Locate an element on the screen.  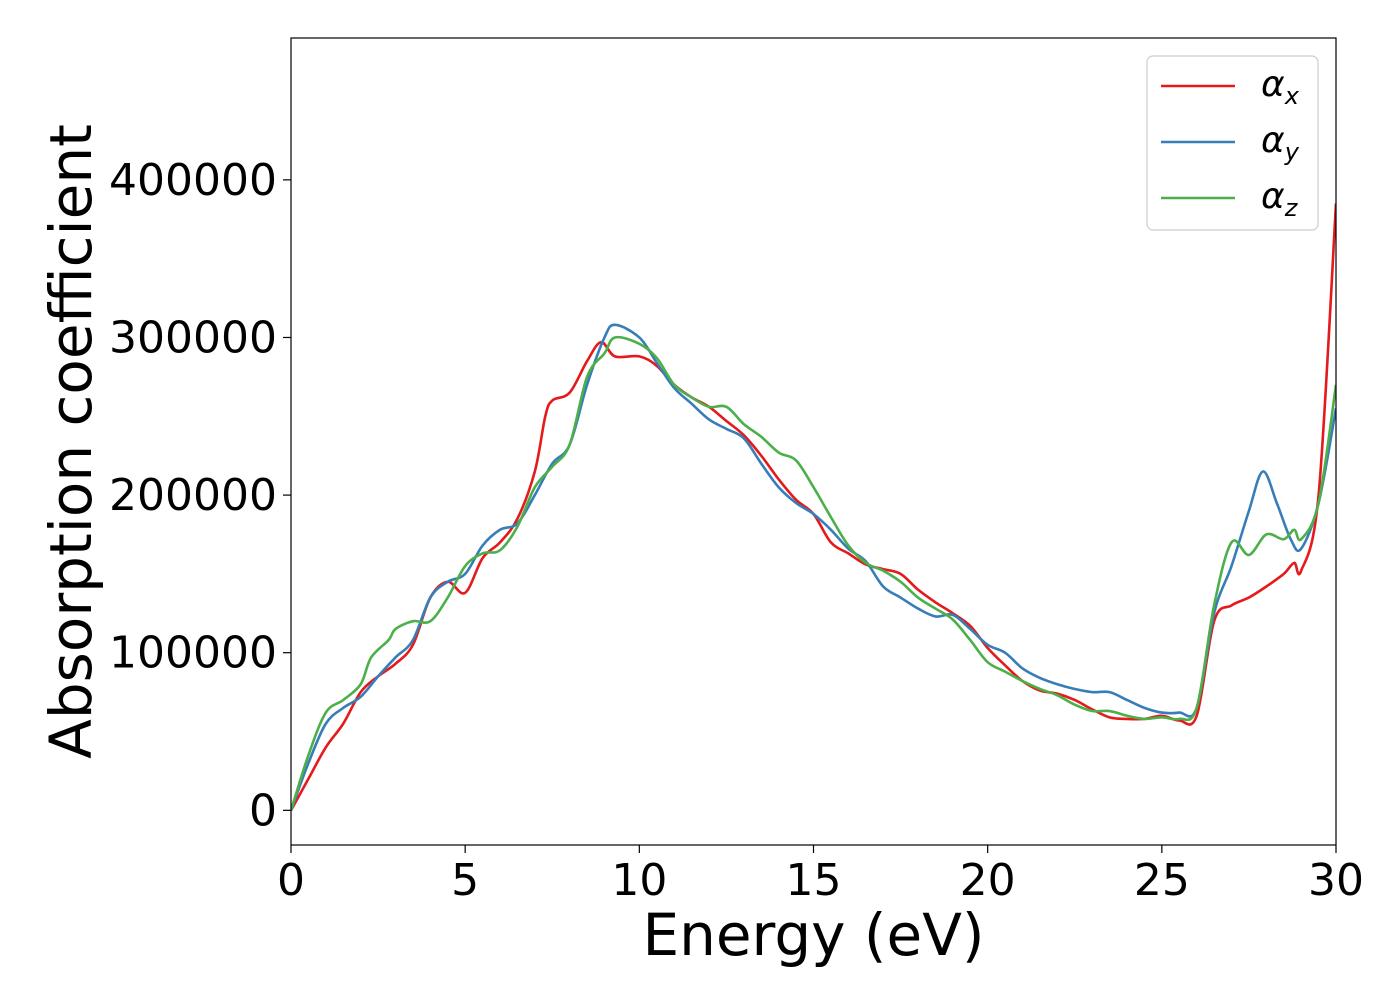
x-tick-label: 20 is located at coordinates (988, 880).